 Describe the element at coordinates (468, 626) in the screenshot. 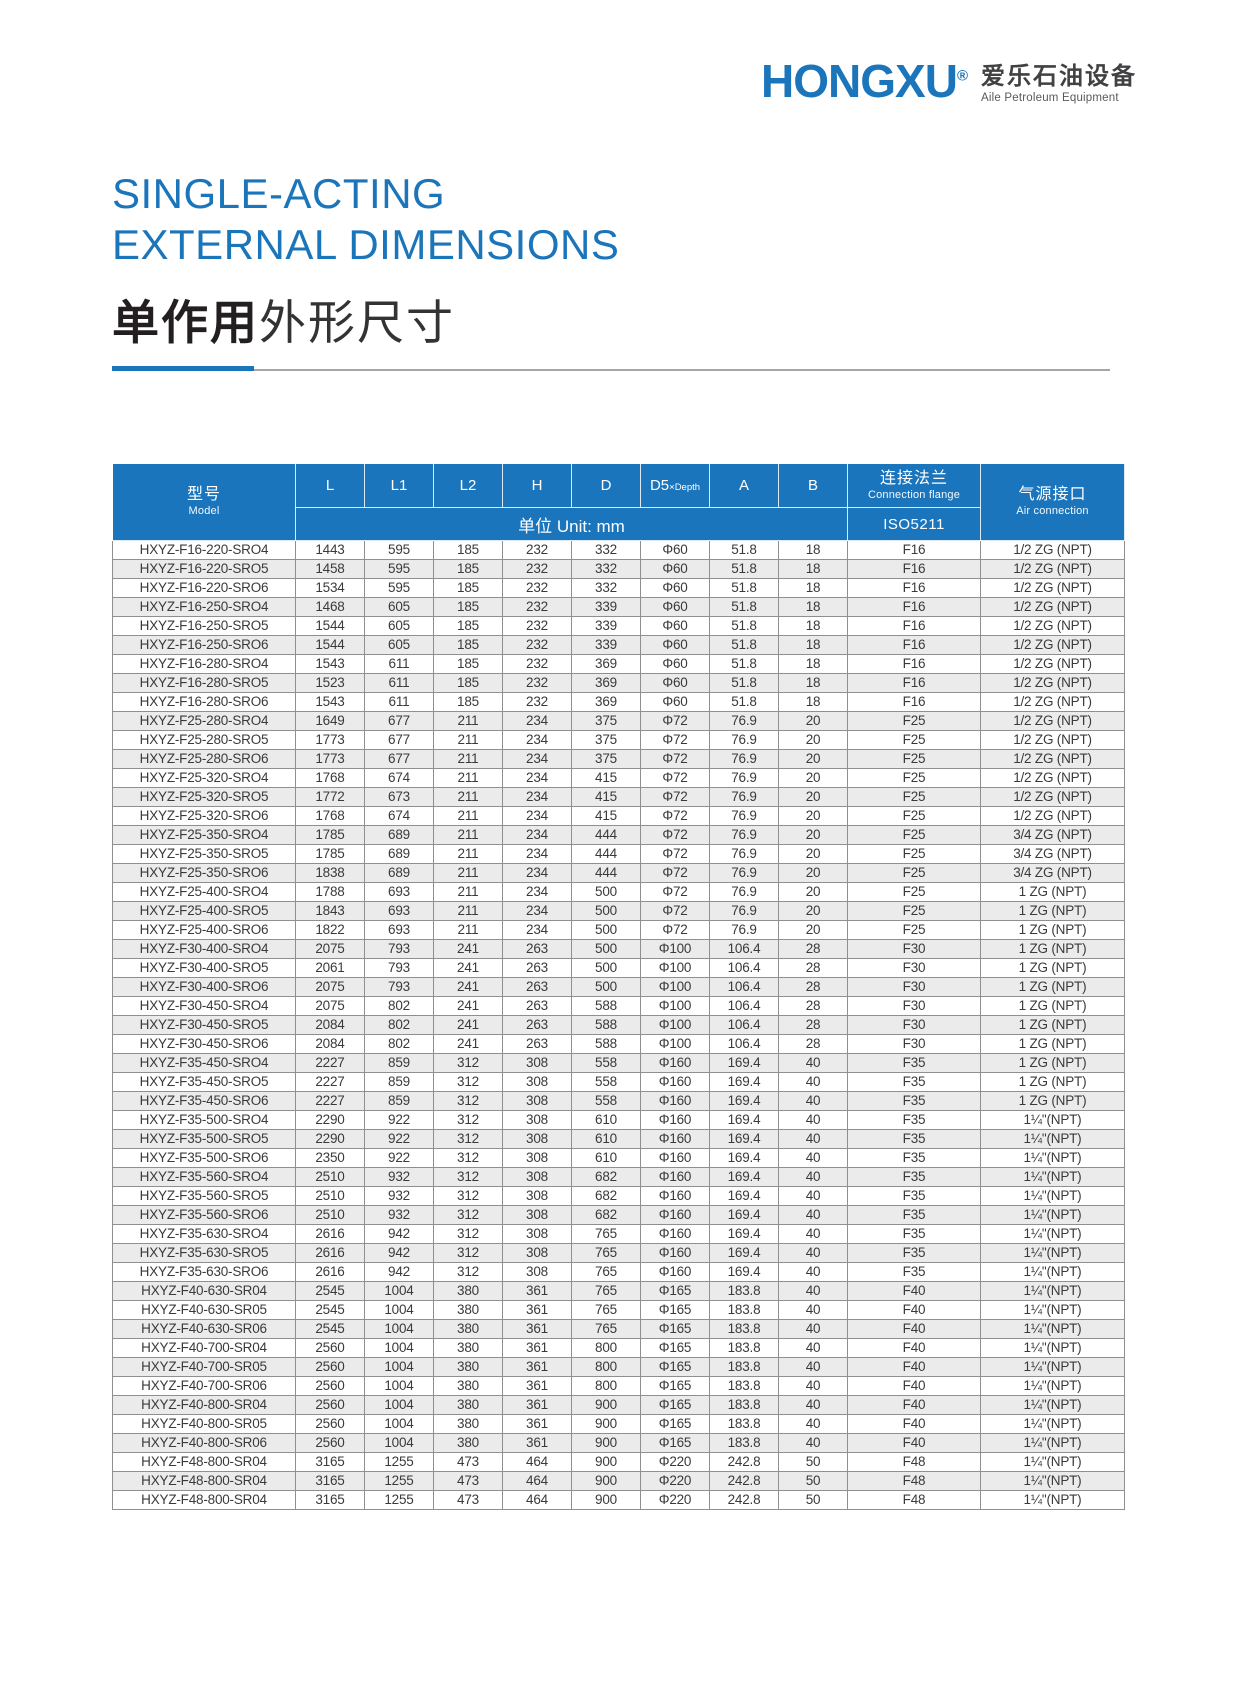

I see `value-cell: 185` at that location.